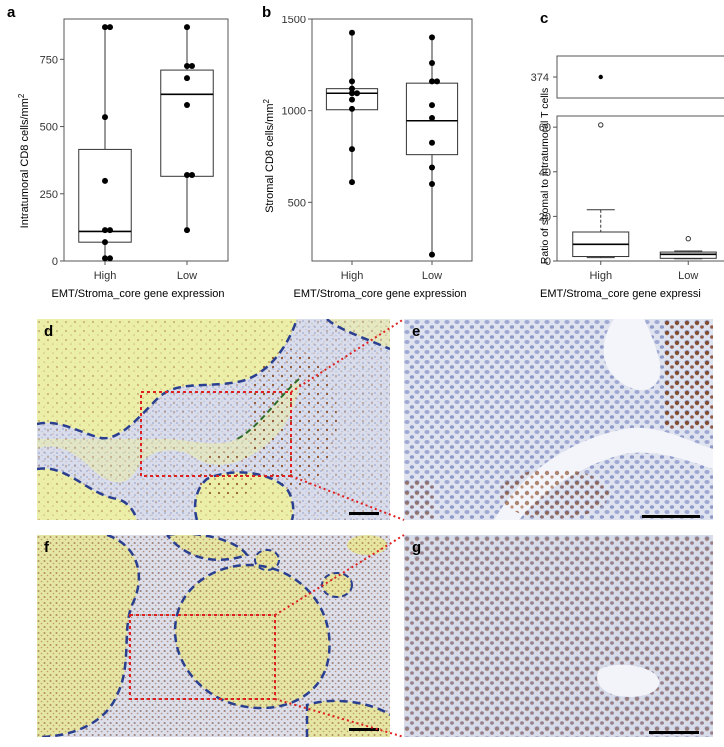 This screenshot has height=747, width=724. Describe the element at coordinates (620, 294) in the screenshot. I see `axis-label-x: EMT/Stroma_core gene expressi` at that location.